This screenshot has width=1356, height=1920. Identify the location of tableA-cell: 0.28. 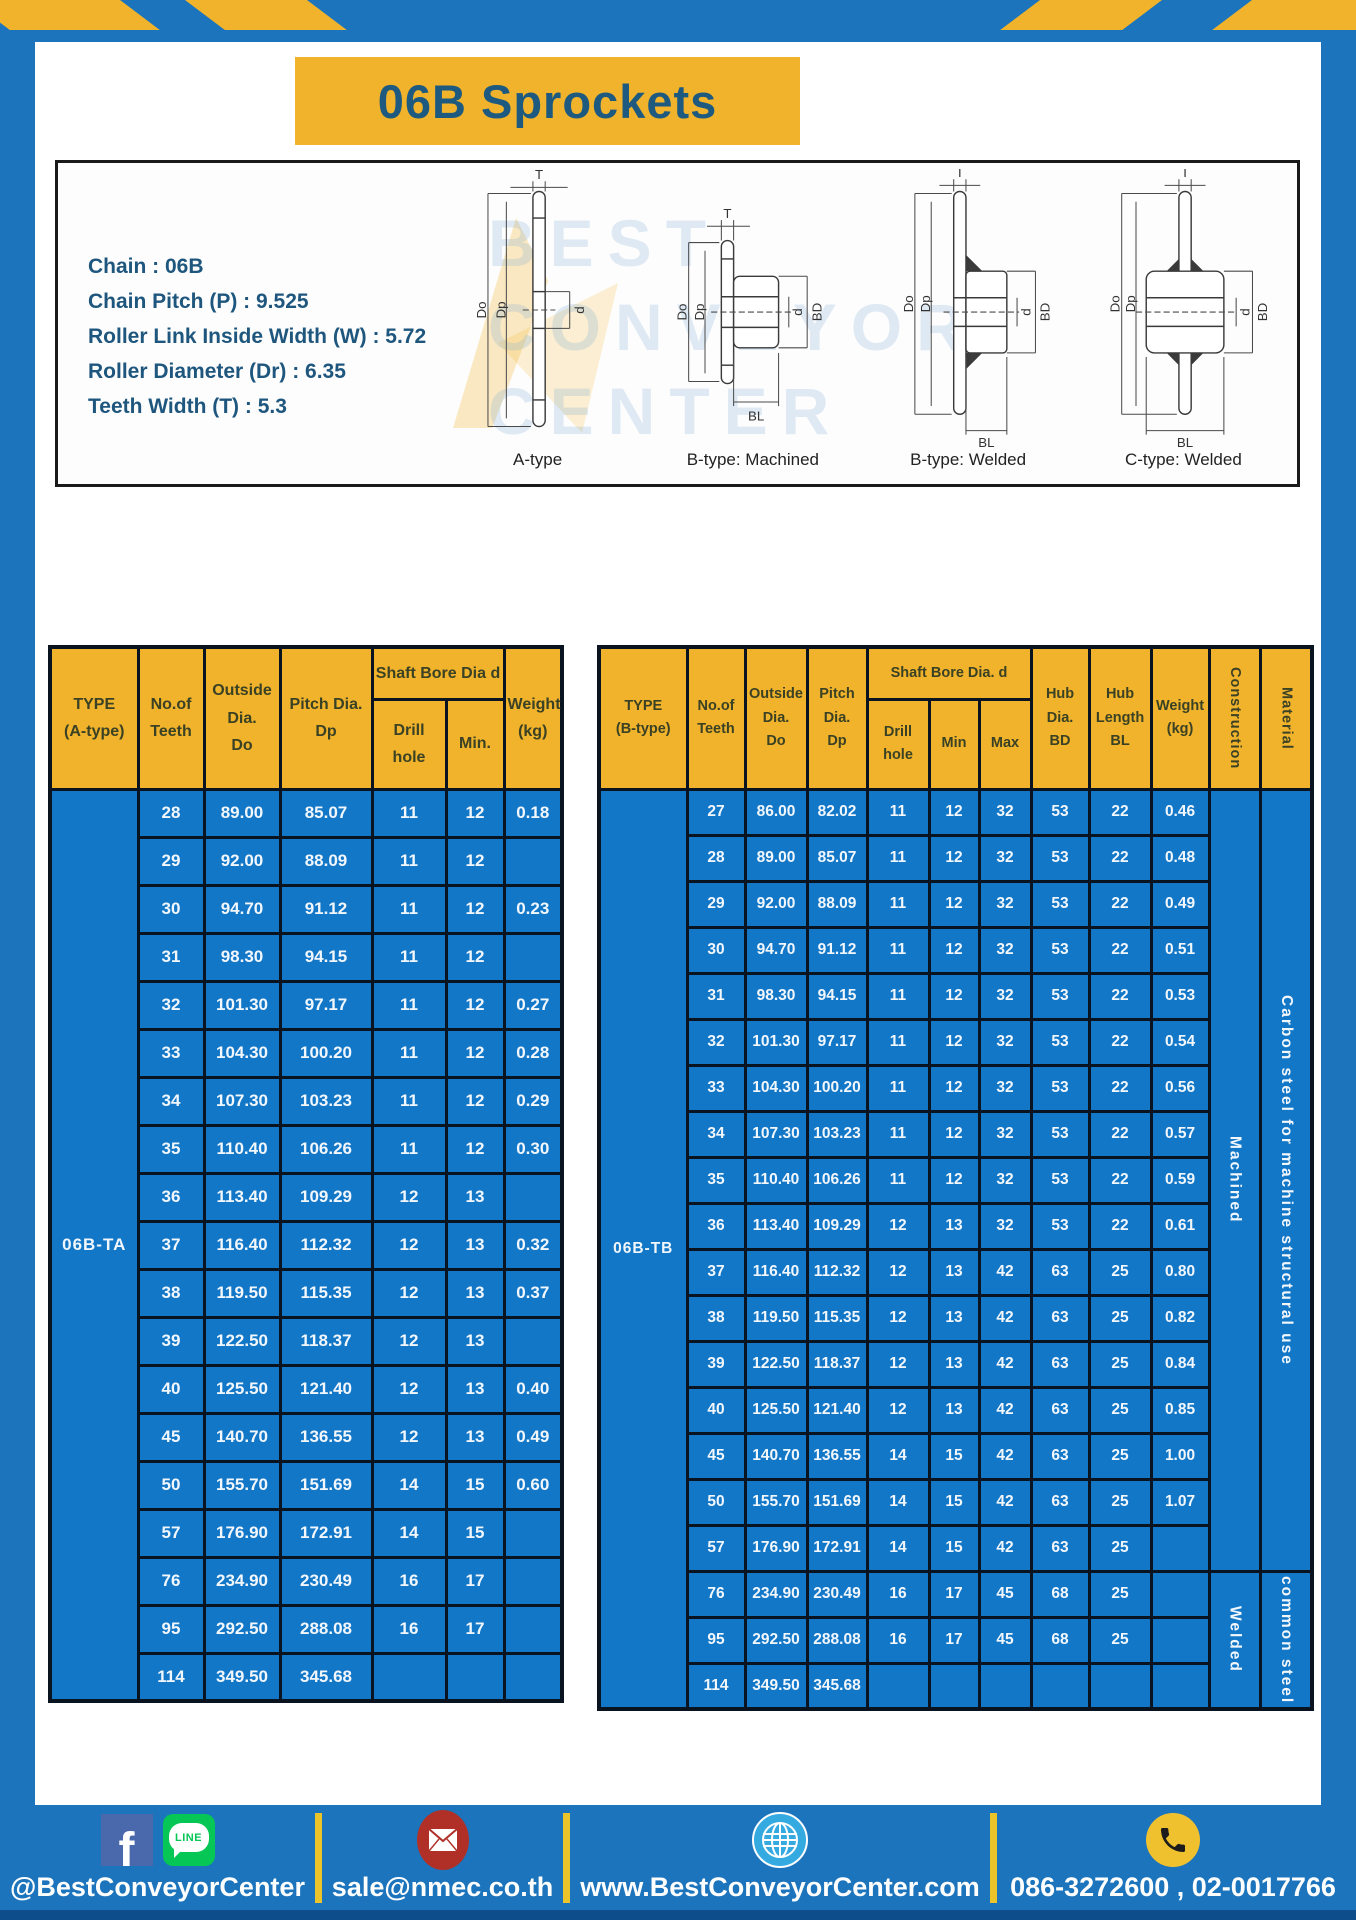
(533, 1053).